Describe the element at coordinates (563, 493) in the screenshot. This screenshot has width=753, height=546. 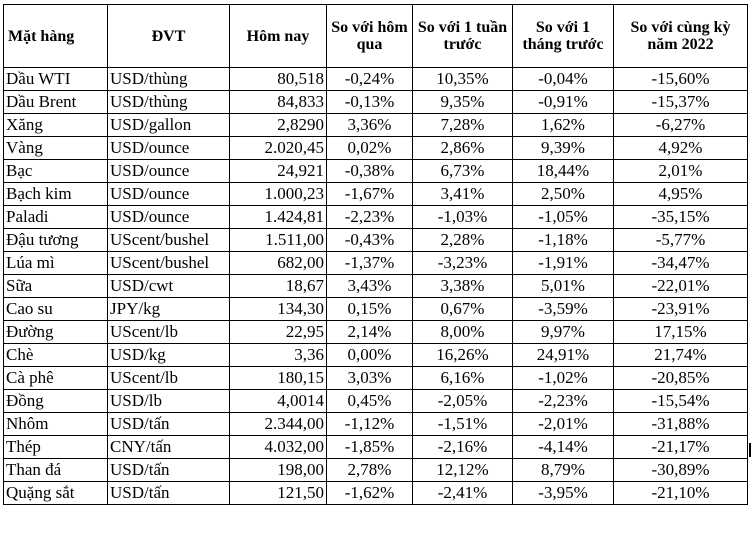
I see `change-vs-month-cell: -3,95%` at that location.